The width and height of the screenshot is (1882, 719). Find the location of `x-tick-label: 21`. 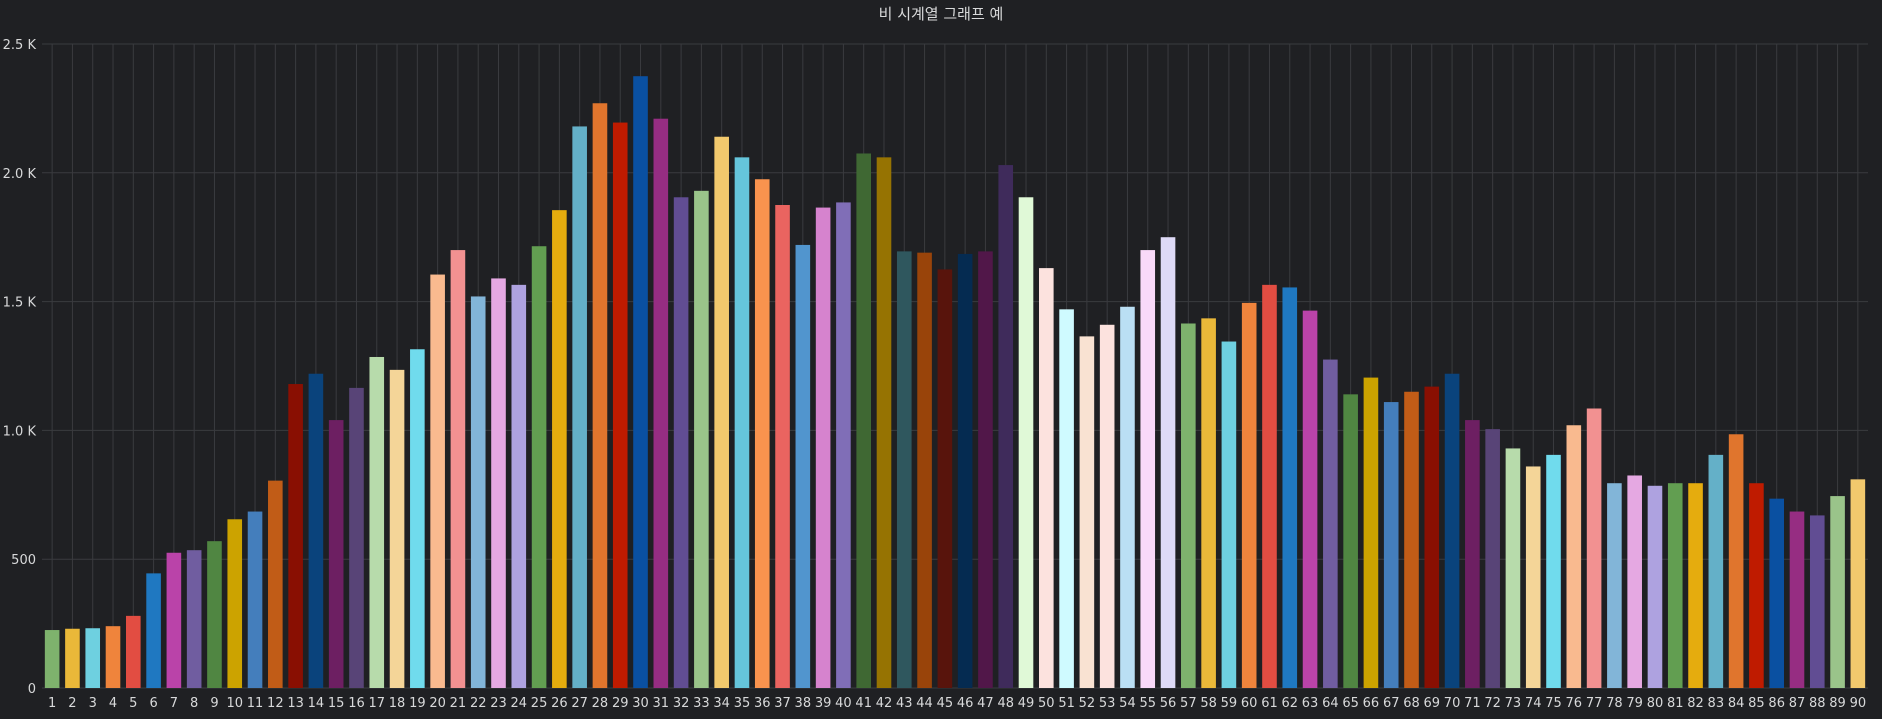

x-tick-label: 21 is located at coordinates (458, 703).